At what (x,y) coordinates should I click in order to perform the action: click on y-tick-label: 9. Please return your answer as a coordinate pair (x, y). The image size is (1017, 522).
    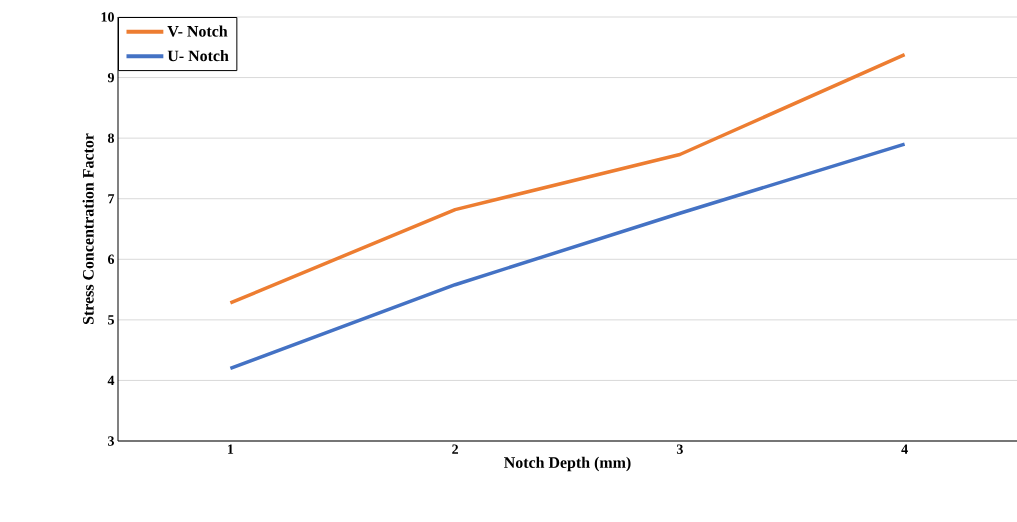
    Looking at the image, I should click on (110, 77).